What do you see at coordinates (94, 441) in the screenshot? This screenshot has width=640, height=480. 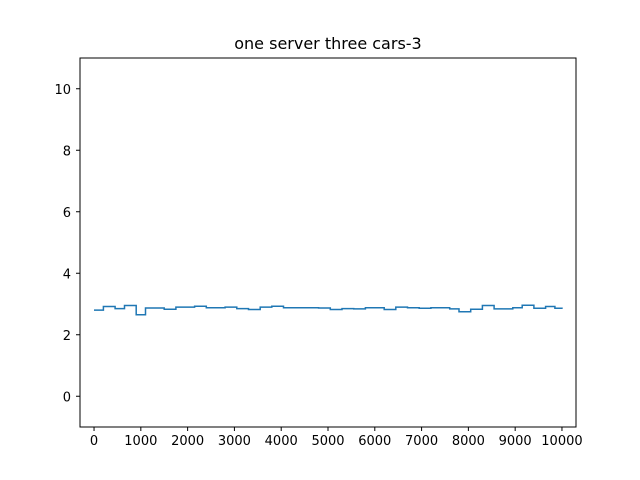 I see `x-tick-label: 0` at bounding box center [94, 441].